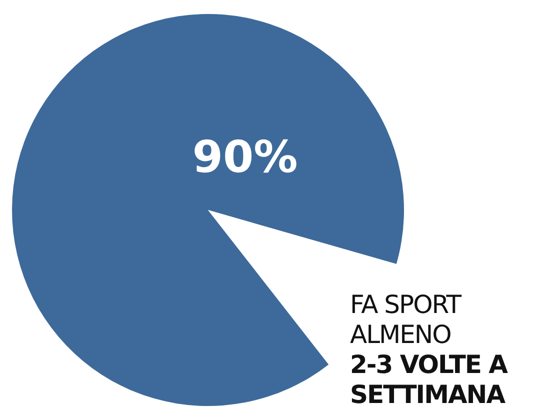 This screenshot has width=536, height=419. Describe the element at coordinates (429, 379) in the screenshot. I see `text: 2-3 VOLTE A SETTIMANA` at that location.